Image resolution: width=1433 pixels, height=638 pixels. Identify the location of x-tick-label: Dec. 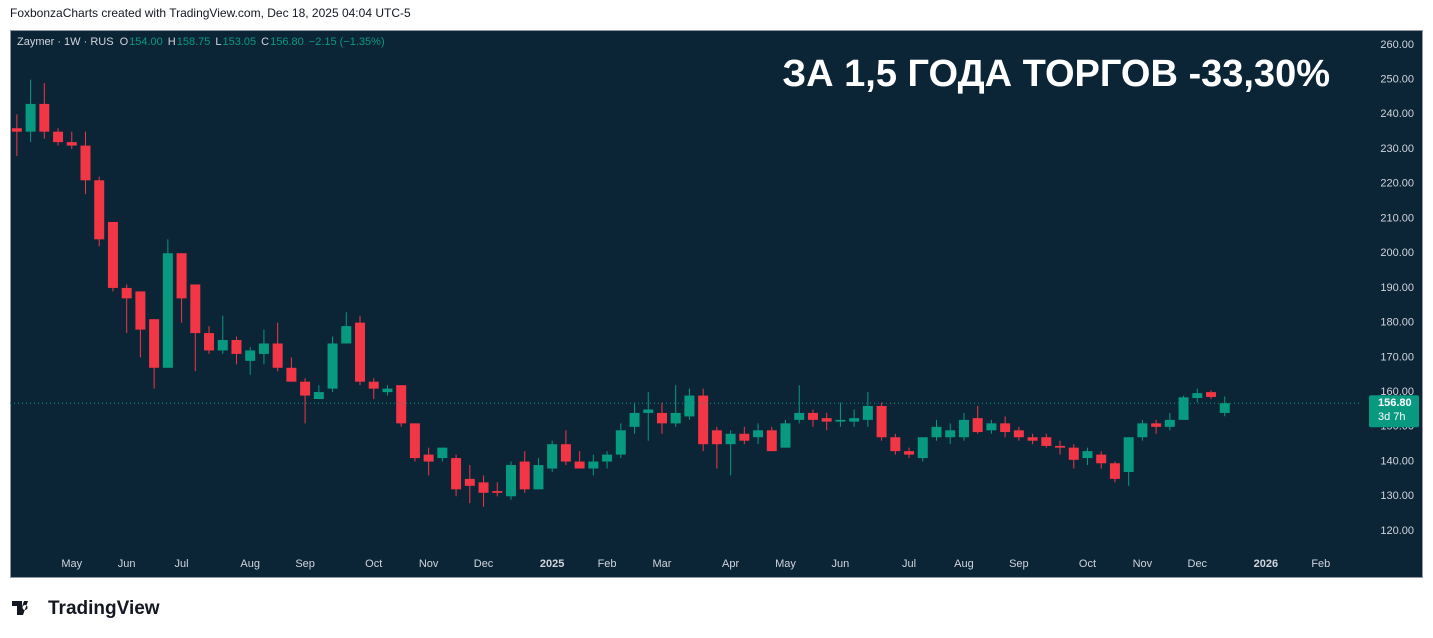
(484, 564).